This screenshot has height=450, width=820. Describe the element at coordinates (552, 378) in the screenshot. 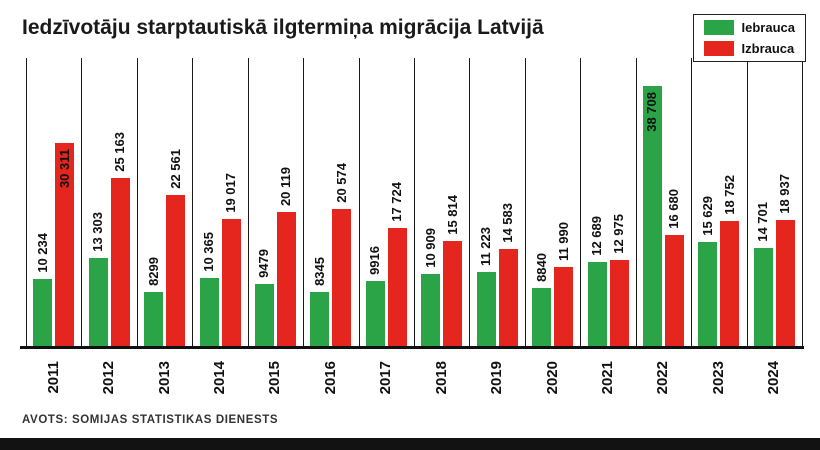

I see `x-axis-label: 2020` at that location.